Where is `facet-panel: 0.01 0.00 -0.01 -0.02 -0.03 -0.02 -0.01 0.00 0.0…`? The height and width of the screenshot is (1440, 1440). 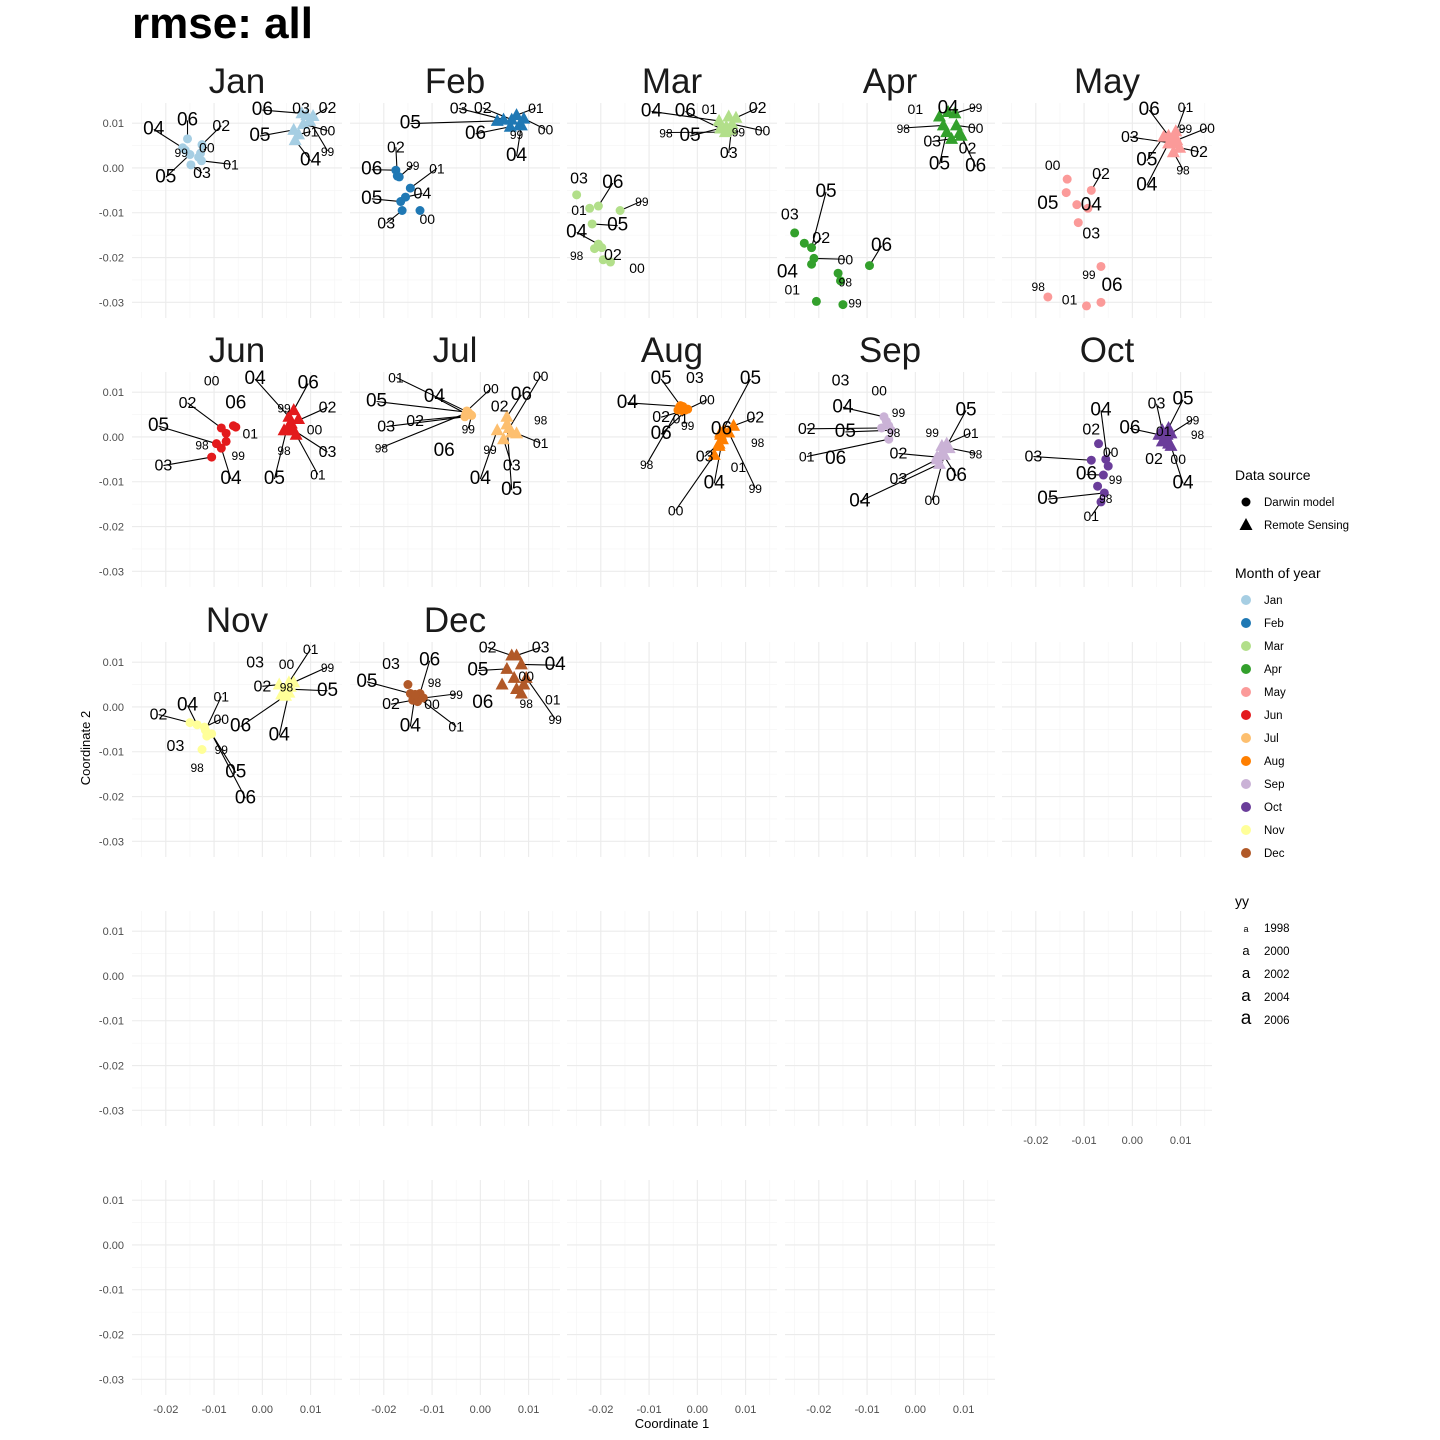
facet-panel: 0.01 0.00 -0.01 -0.02 -0.03 -0.02 -0.01 0.00 0.0… is located at coordinates (220, 1298).